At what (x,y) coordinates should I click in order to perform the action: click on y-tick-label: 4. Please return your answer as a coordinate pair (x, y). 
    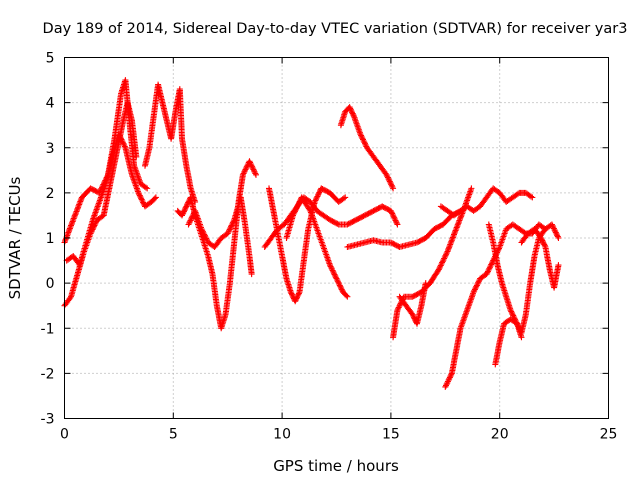
    Looking at the image, I should click on (50, 104).